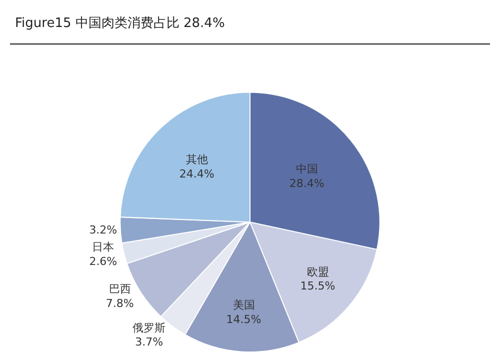 This screenshot has width=500, height=362. Describe the element at coordinates (119, 289) in the screenshot. I see `slice-label: 巴西` at that location.